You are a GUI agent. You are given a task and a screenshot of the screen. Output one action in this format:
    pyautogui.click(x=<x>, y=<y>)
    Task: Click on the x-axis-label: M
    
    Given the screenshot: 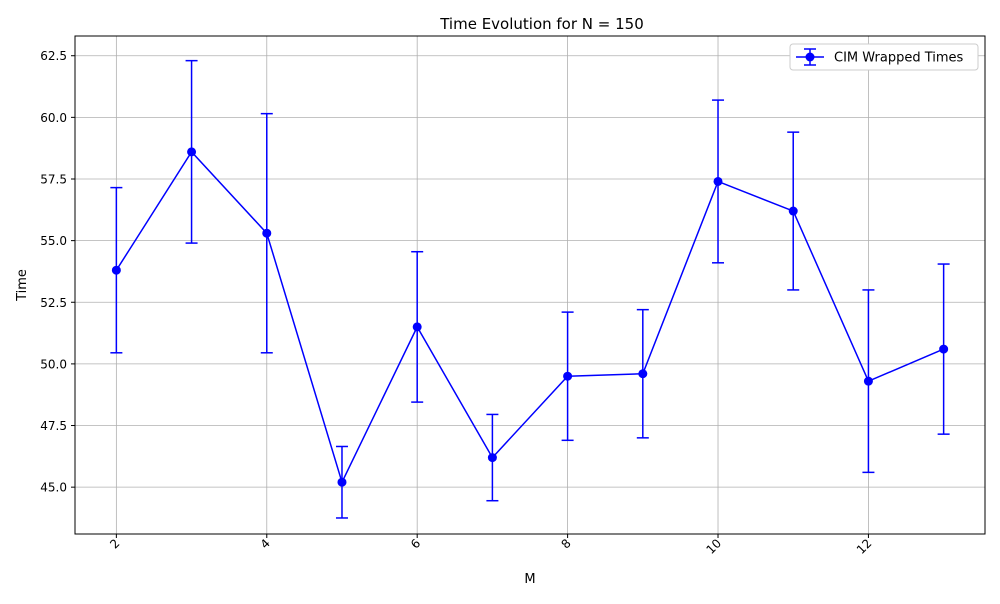 What is the action you would take?
    pyautogui.click(x=529, y=579)
    